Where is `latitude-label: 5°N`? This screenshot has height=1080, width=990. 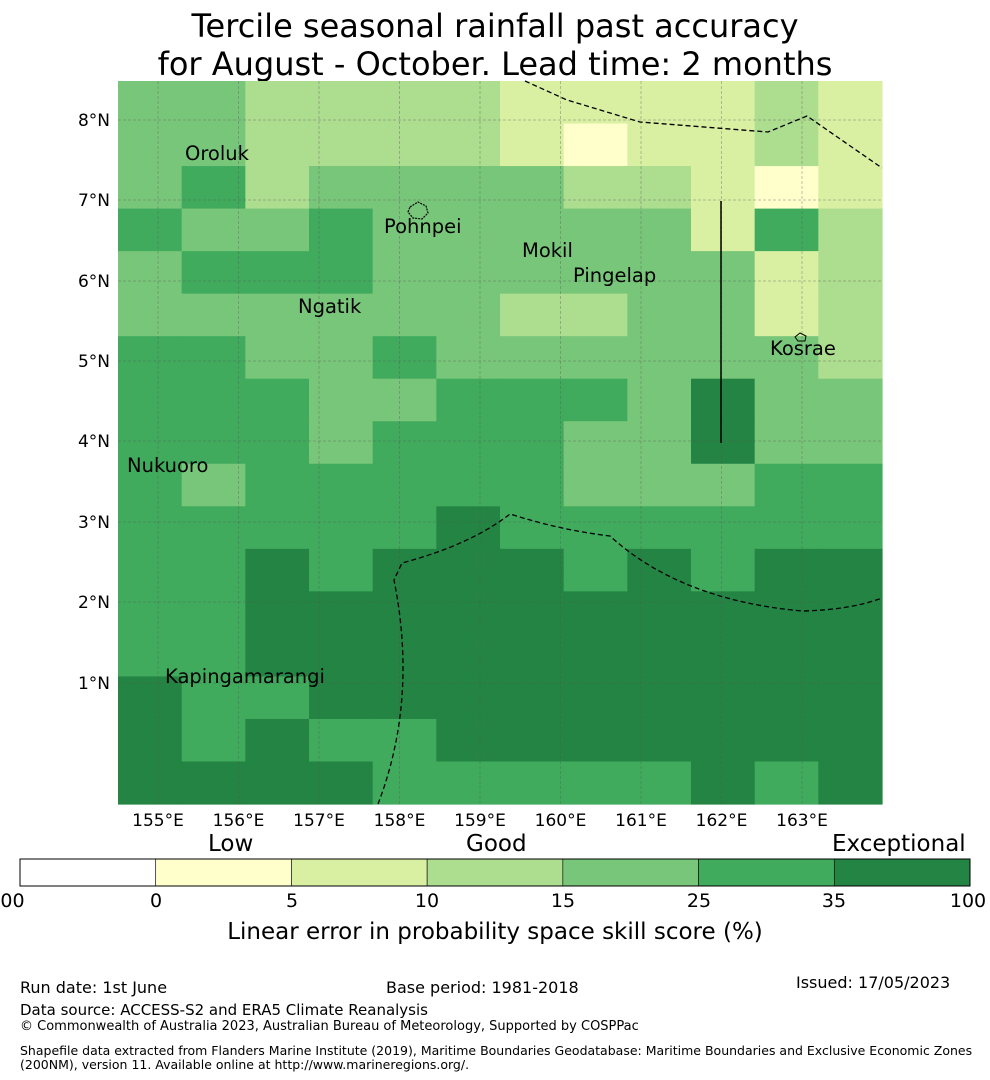 latitude-label: 5°N is located at coordinates (94, 362).